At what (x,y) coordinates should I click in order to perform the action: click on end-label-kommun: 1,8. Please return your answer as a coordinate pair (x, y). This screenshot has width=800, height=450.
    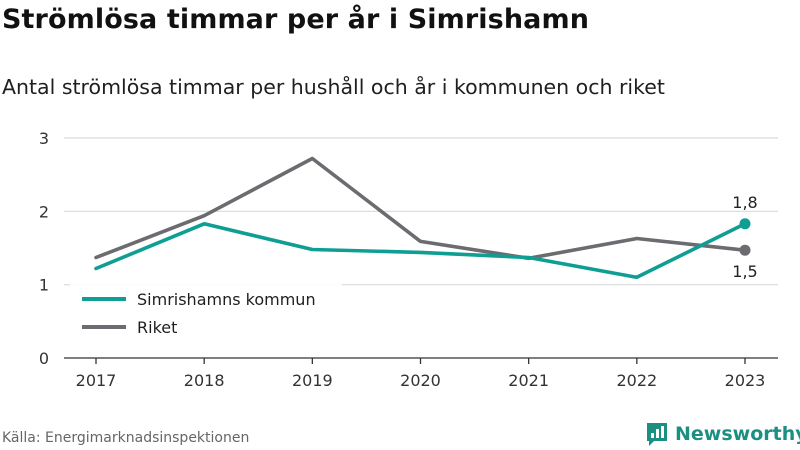
    Looking at the image, I should click on (744, 202).